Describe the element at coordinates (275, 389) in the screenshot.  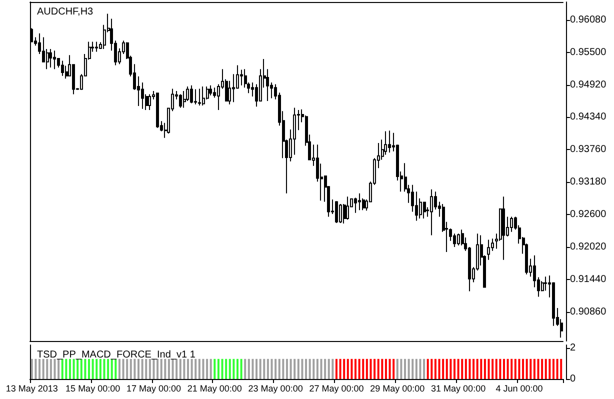
I see `x-tick-label: 23 May 00:00` at that location.